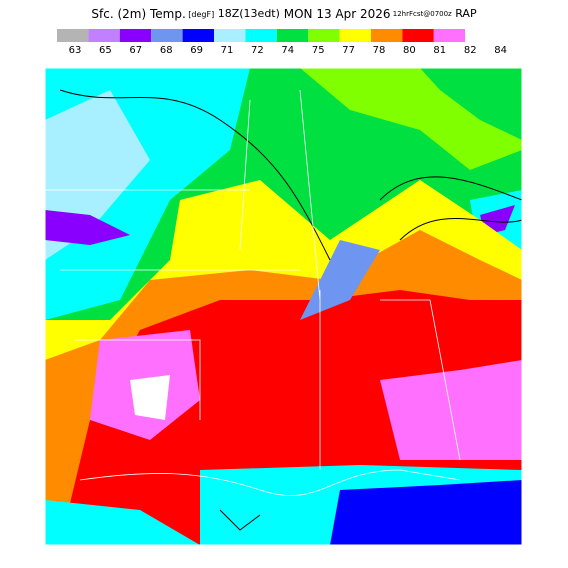 The image size is (568, 568). Describe the element at coordinates (500, 50) in the screenshot. I see `legend-label: 84` at that location.